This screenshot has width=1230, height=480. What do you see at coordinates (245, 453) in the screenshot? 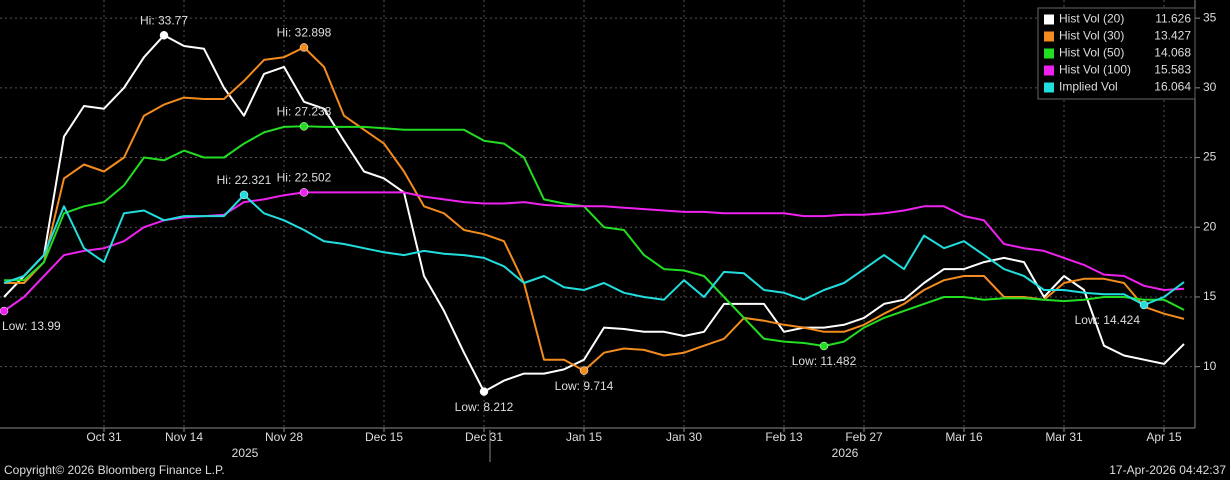
I see `year-label: 2025` at bounding box center [245, 453].